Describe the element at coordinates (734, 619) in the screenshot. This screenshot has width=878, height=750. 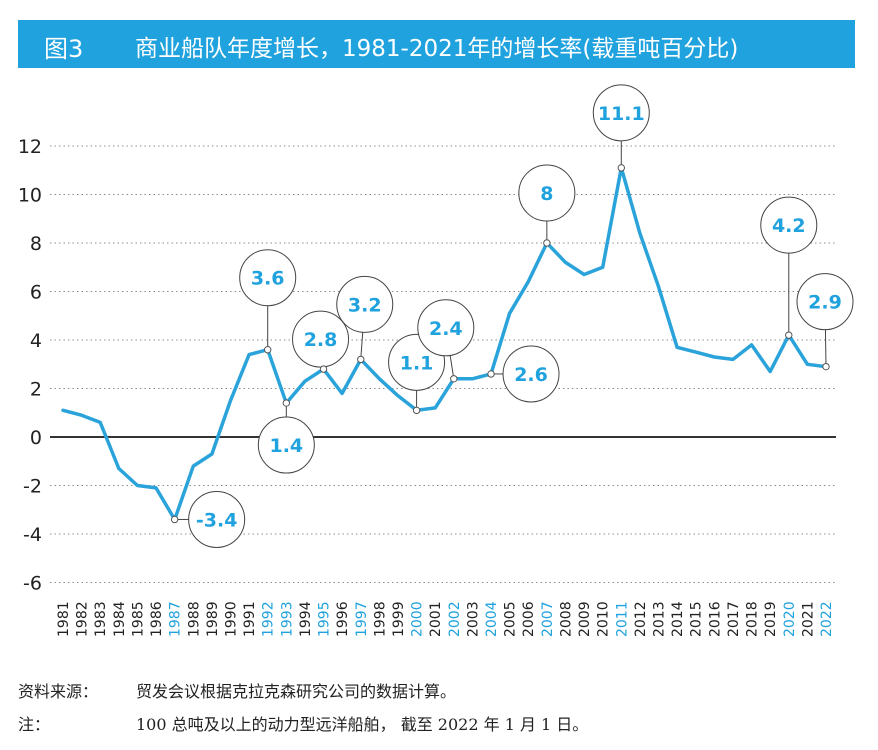
I see `x-tick-label: 2017` at that location.